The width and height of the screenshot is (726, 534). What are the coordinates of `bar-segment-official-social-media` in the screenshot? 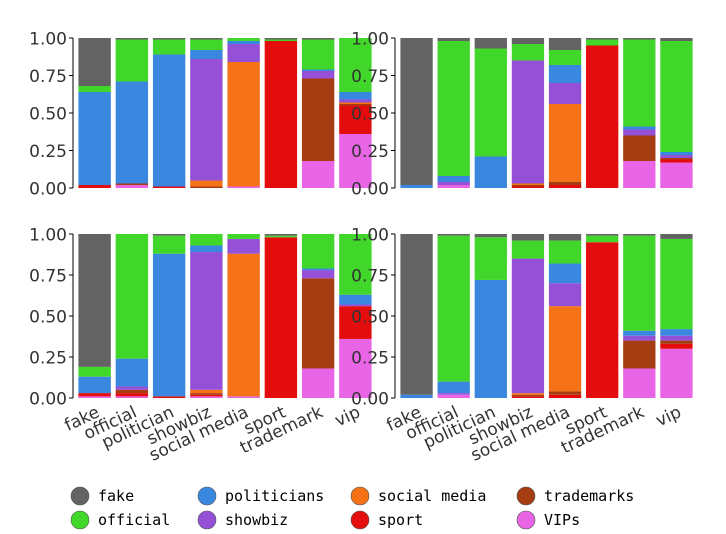 It's located at (565, 57).